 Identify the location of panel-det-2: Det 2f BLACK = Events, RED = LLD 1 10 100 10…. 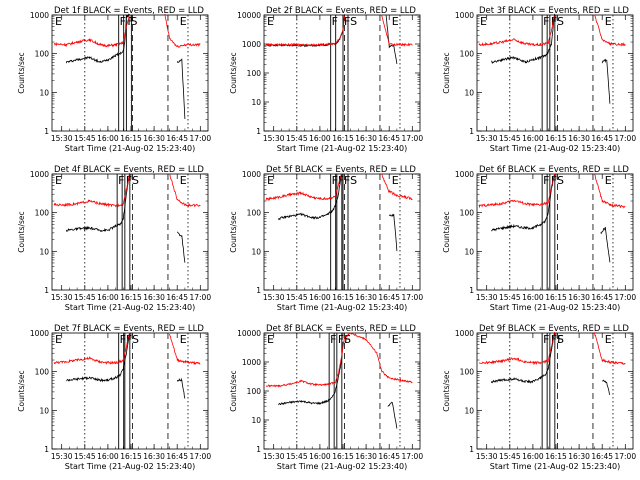
(326, 79).